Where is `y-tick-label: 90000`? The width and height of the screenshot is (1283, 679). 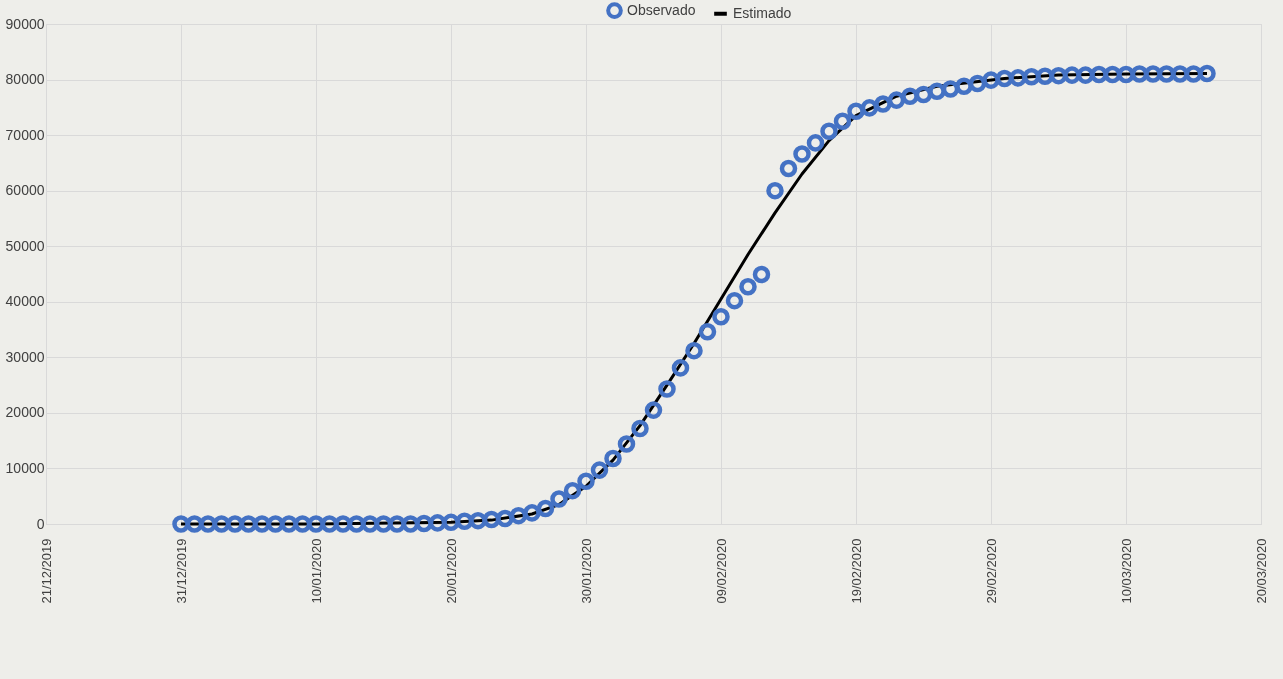 y-tick-label: 90000 is located at coordinates (25, 23).